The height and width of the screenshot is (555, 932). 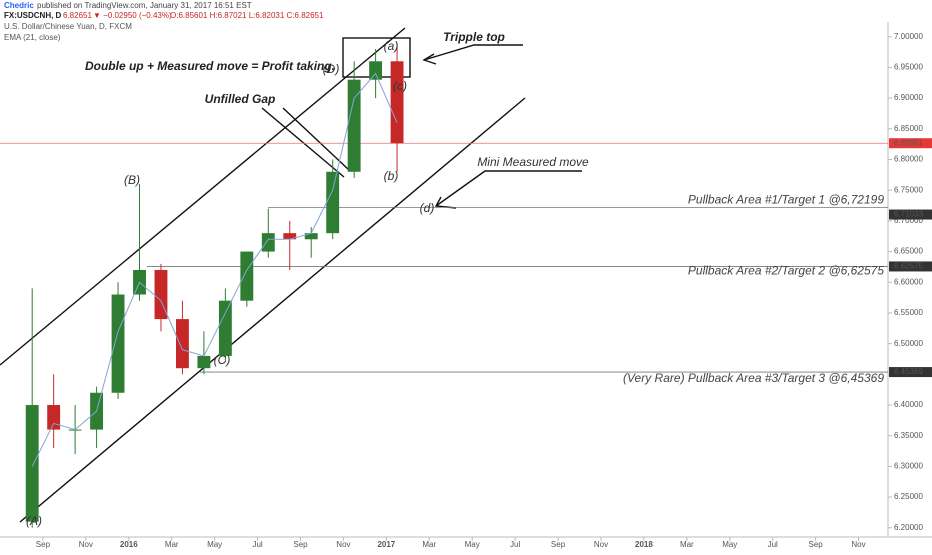 I want to click on arrowhead, so click(x=429, y=59).